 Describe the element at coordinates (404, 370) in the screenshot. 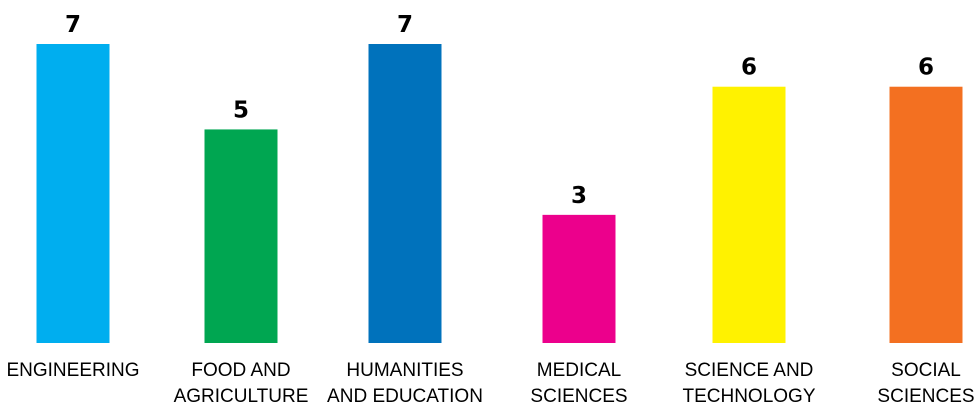

I see `category-label-line: HUMANITIES` at that location.